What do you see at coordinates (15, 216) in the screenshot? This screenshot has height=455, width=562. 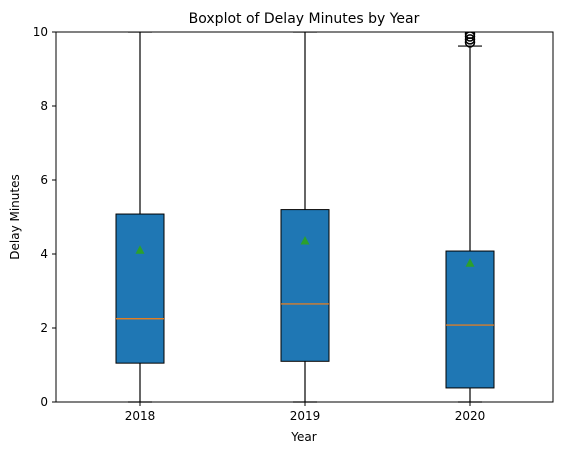 I see `y-axis-label: Delay Minutes` at bounding box center [15, 216].